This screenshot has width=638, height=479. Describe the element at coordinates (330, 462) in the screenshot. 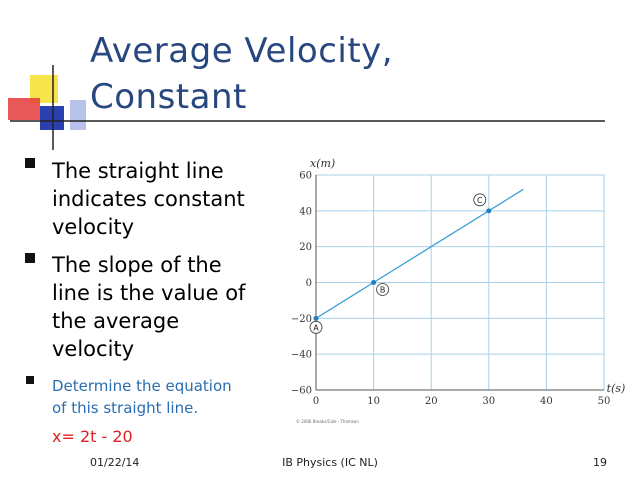

I see `footer-course: IB Physics (IC NL)` at that location.